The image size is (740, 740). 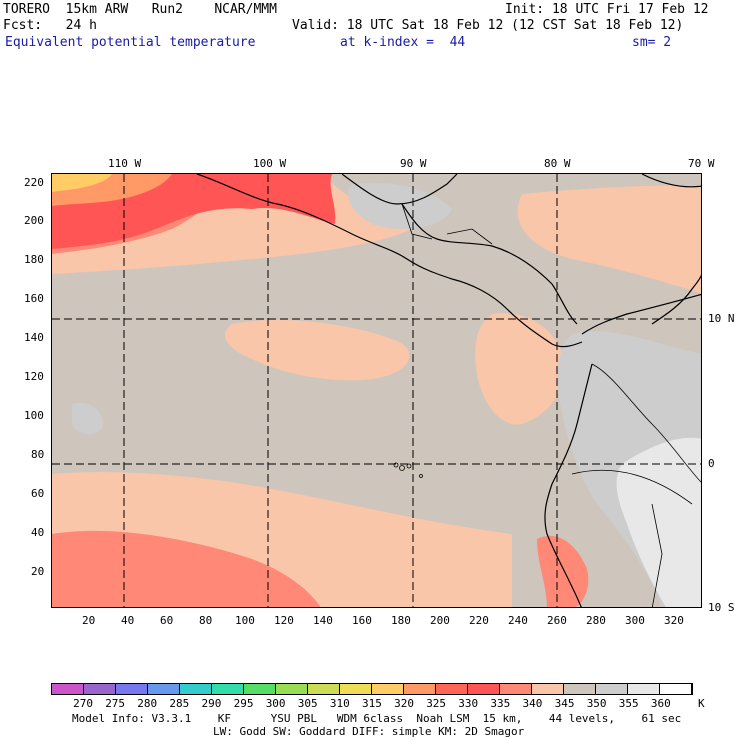 I want to click on colorbar-label: 270, so click(x=83, y=703).